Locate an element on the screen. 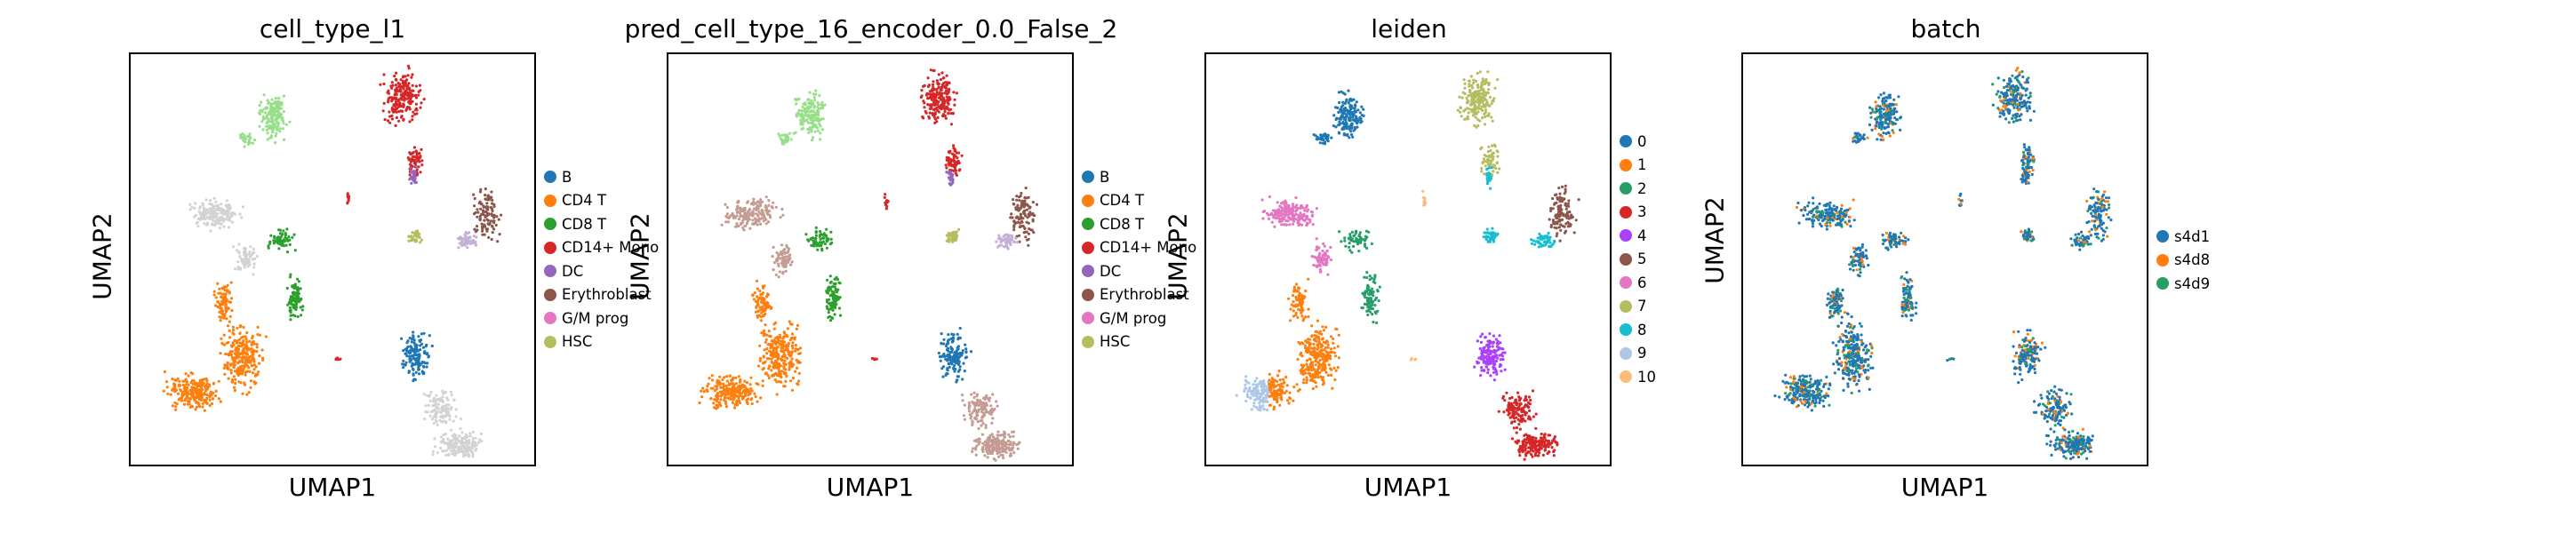 The image size is (2576, 533). legend-label: CD14+ Mono is located at coordinates (611, 248).